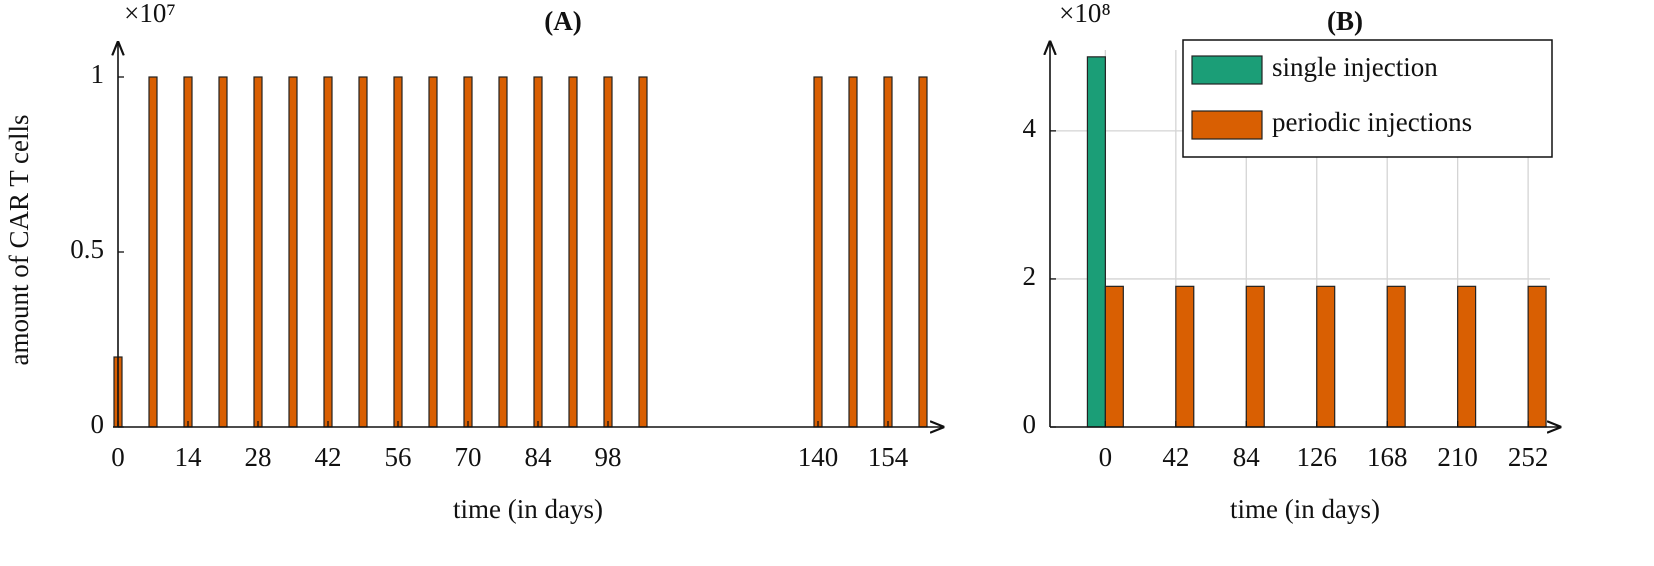 This screenshot has height=566, width=1654. What do you see at coordinates (608, 457) in the screenshot?
I see `x-tick-label: 98` at bounding box center [608, 457].